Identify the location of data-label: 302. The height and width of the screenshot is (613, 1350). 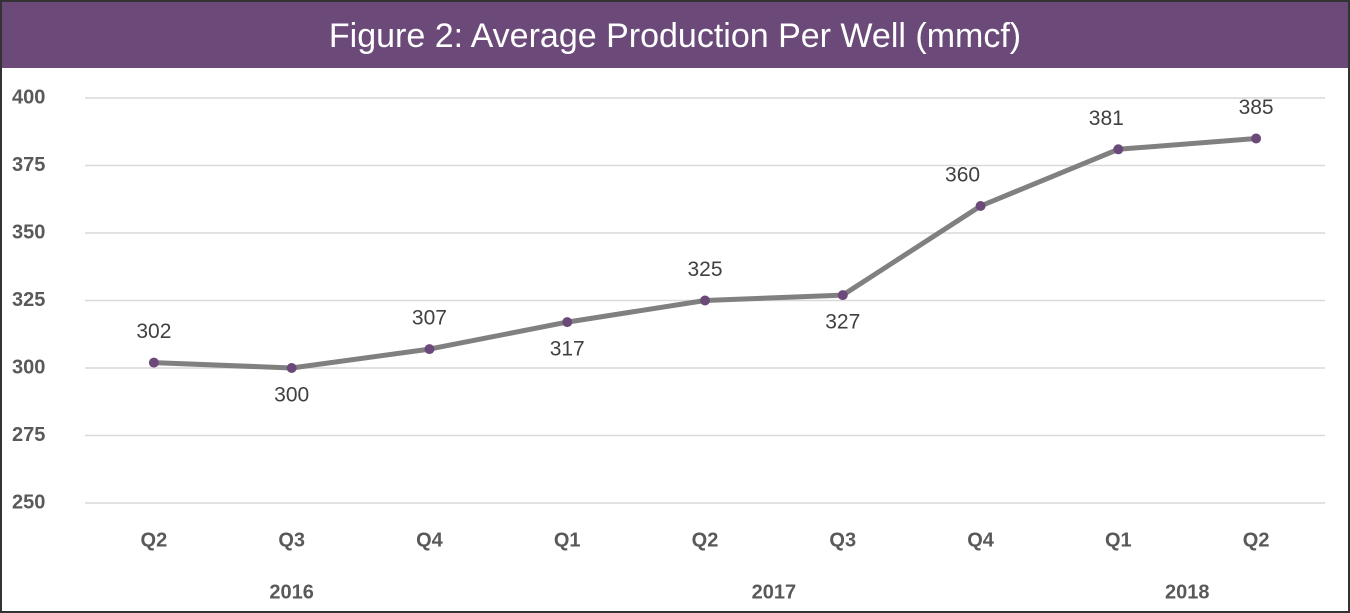
(153, 331).